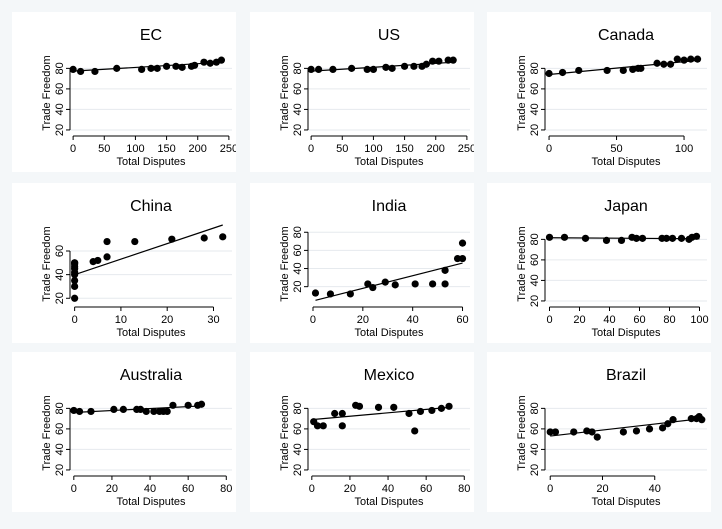  Describe the element at coordinates (389, 35) in the screenshot. I see `panel-title: US` at that location.